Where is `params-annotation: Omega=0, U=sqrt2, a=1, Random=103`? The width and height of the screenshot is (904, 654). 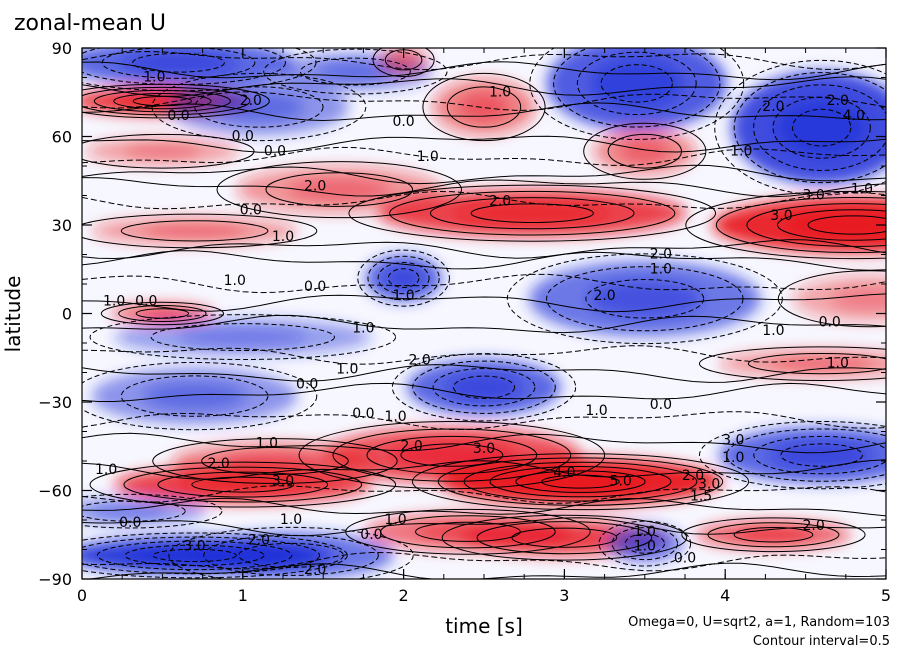 params-annotation: Omega=0, U=sqrt2, a=1, Random=103 is located at coordinates (759, 622).